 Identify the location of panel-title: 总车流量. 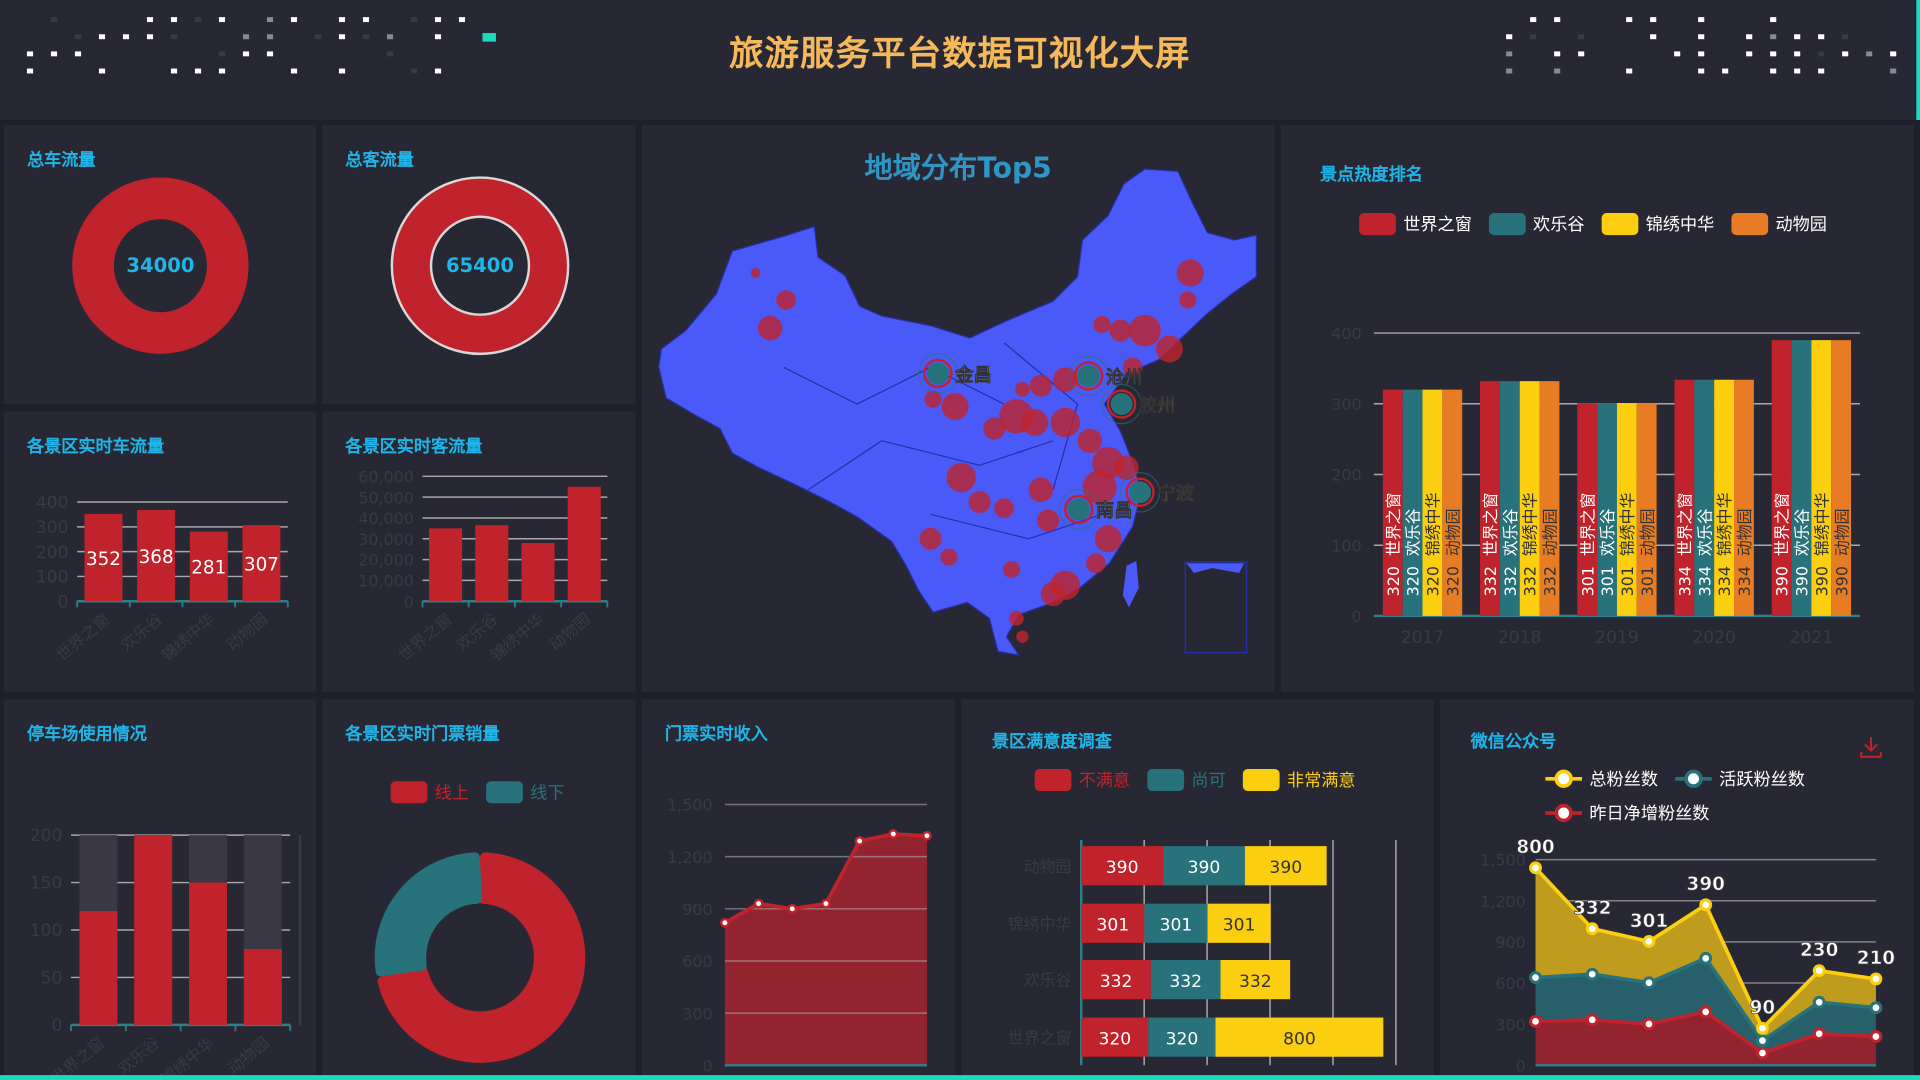
(61, 160).